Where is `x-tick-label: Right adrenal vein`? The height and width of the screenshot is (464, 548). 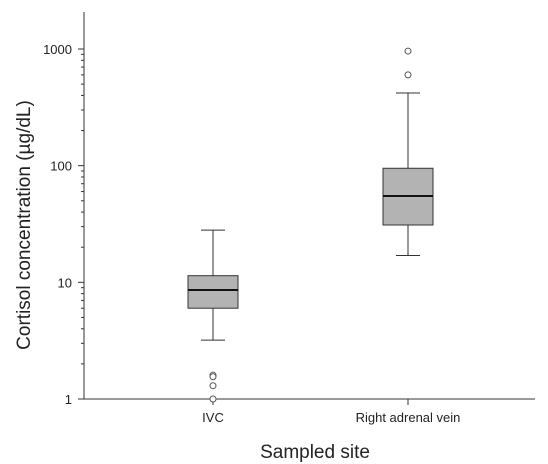
x-tick-label: Right adrenal vein is located at coordinates (408, 417).